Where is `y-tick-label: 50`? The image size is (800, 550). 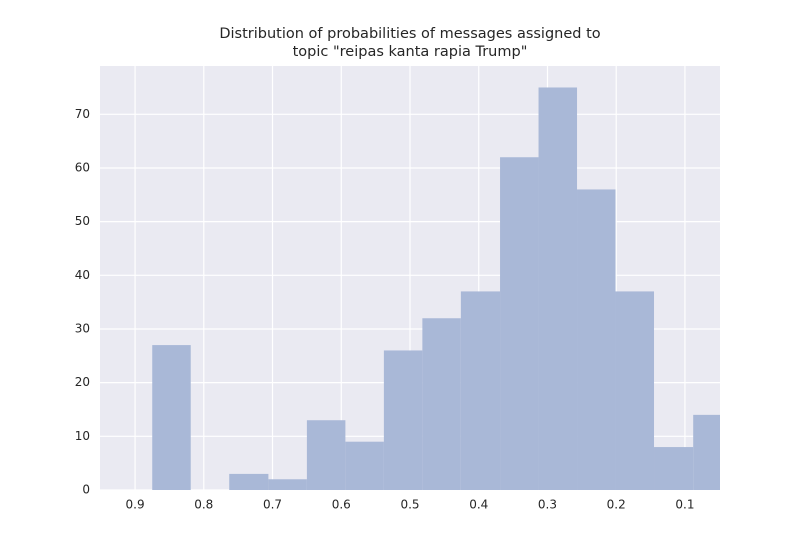 y-tick-label: 50 is located at coordinates (82, 221).